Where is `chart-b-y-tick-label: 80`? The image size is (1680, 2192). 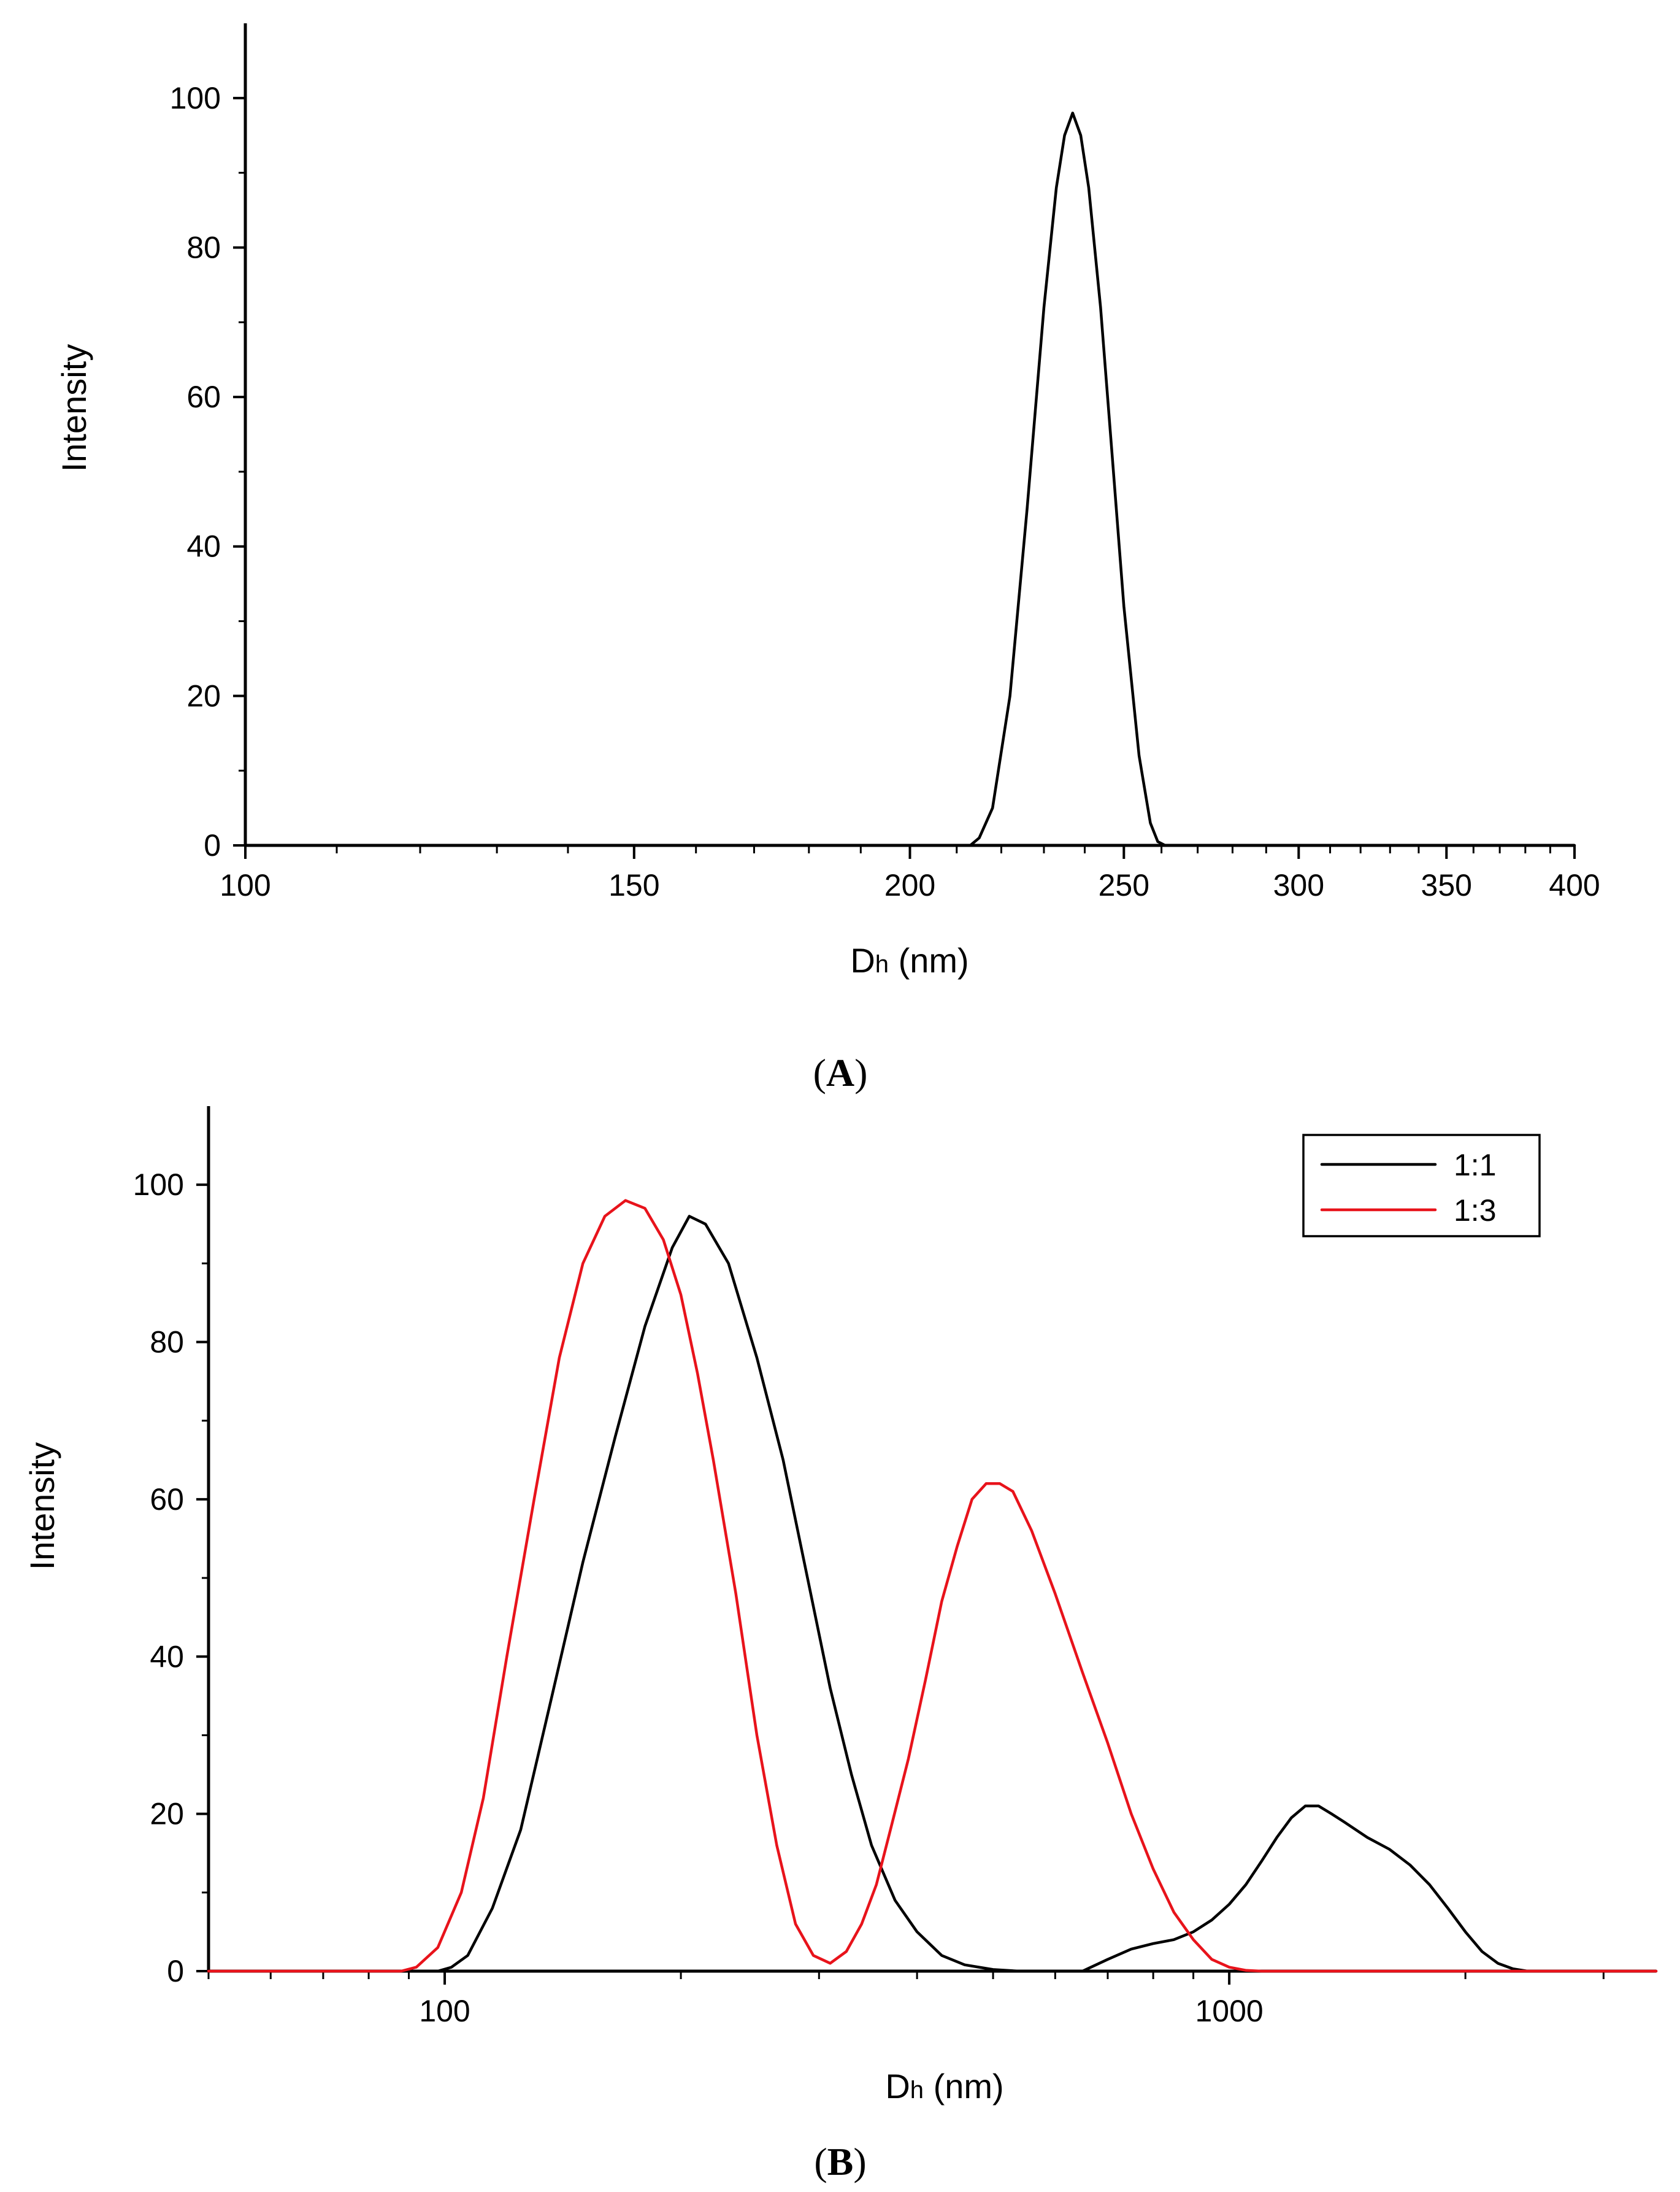 chart-b-y-tick-label: 80 is located at coordinates (167, 1342).